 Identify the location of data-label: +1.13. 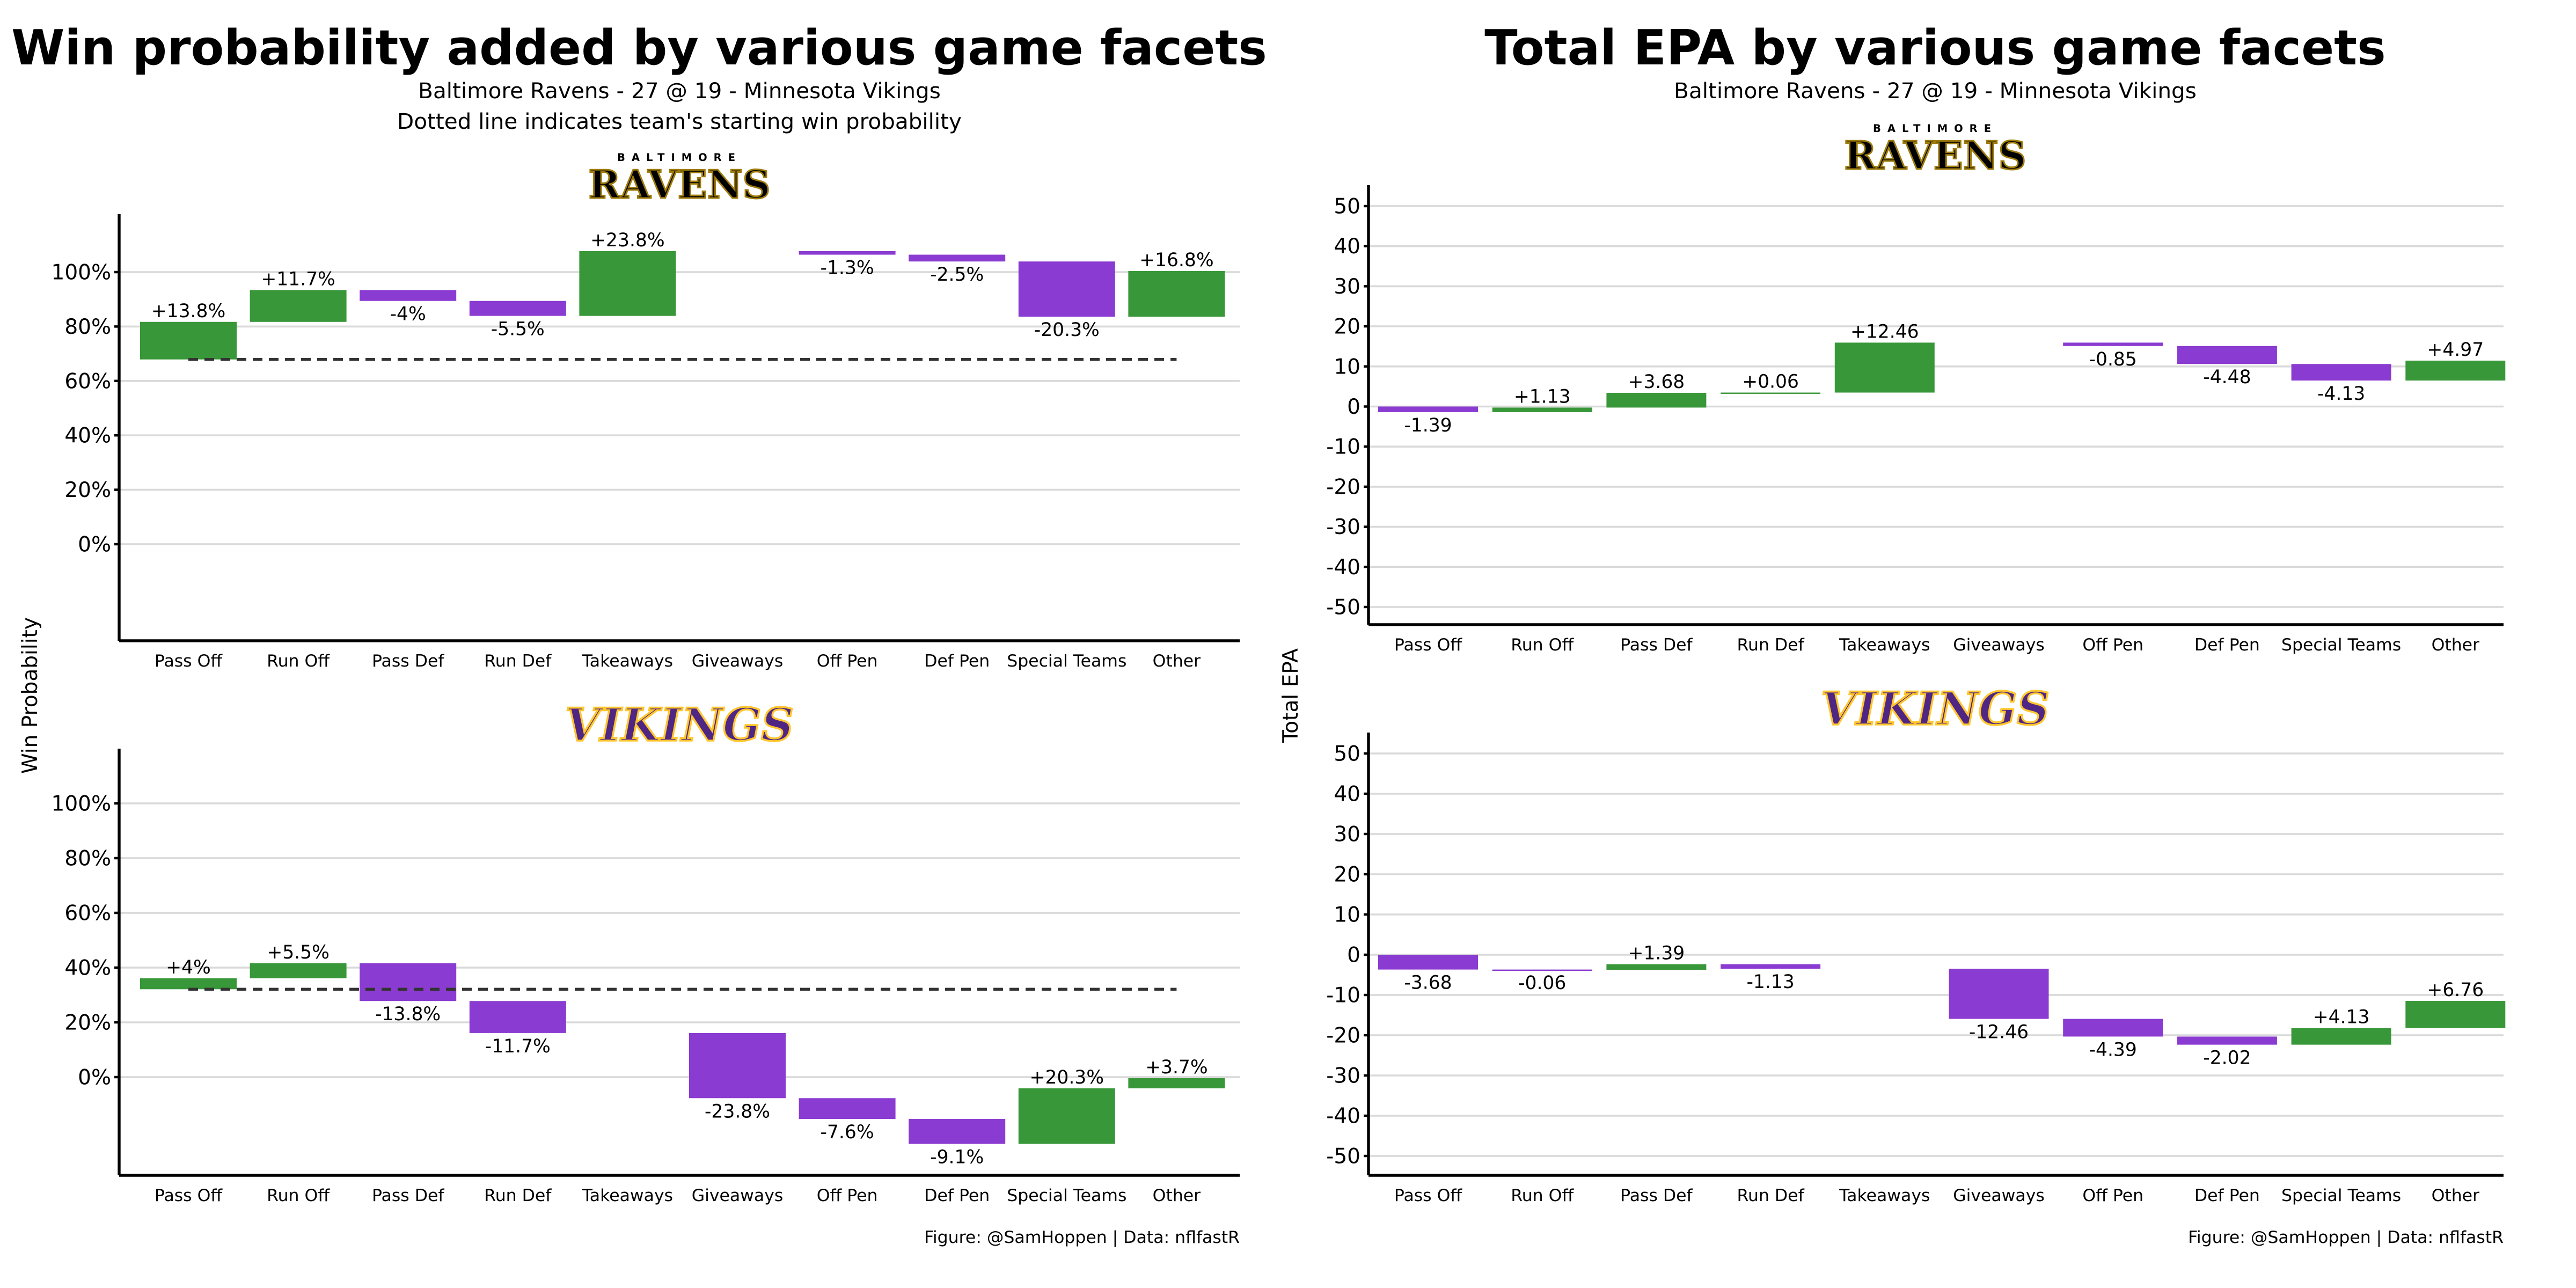
(1542, 396).